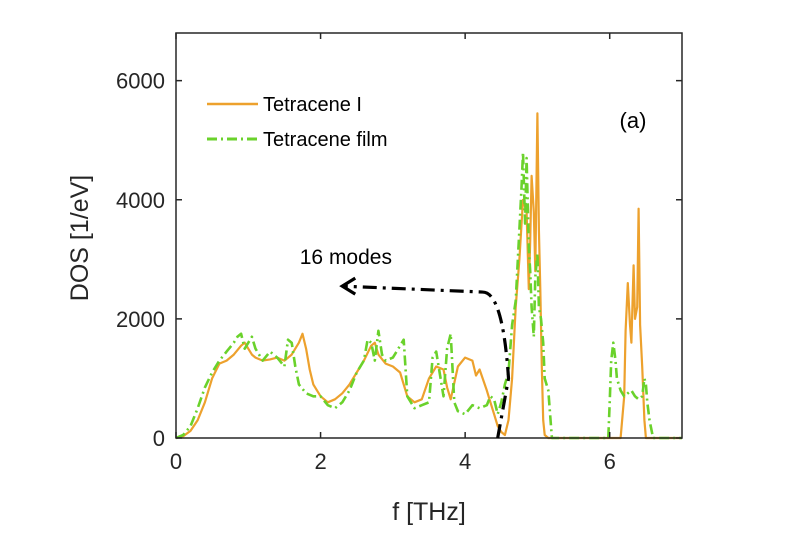  What do you see at coordinates (346, 257) in the screenshot?
I see `annotation-text: 16 modes` at bounding box center [346, 257].